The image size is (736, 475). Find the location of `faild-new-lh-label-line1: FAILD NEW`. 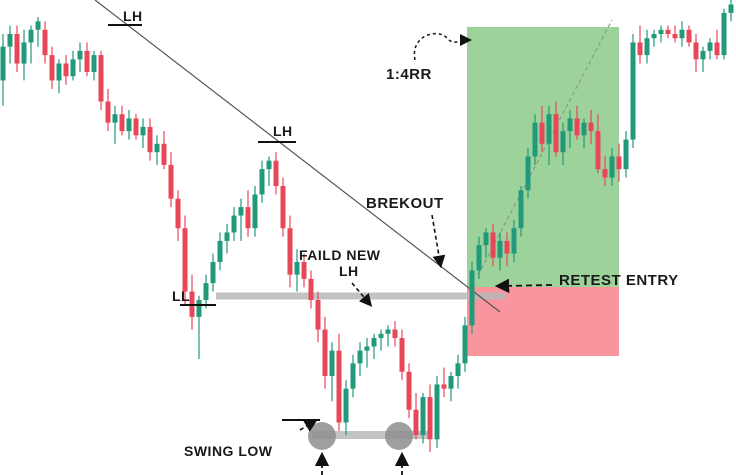

faild-new-lh-label-line1: FAILD NEW is located at coordinates (340, 255).